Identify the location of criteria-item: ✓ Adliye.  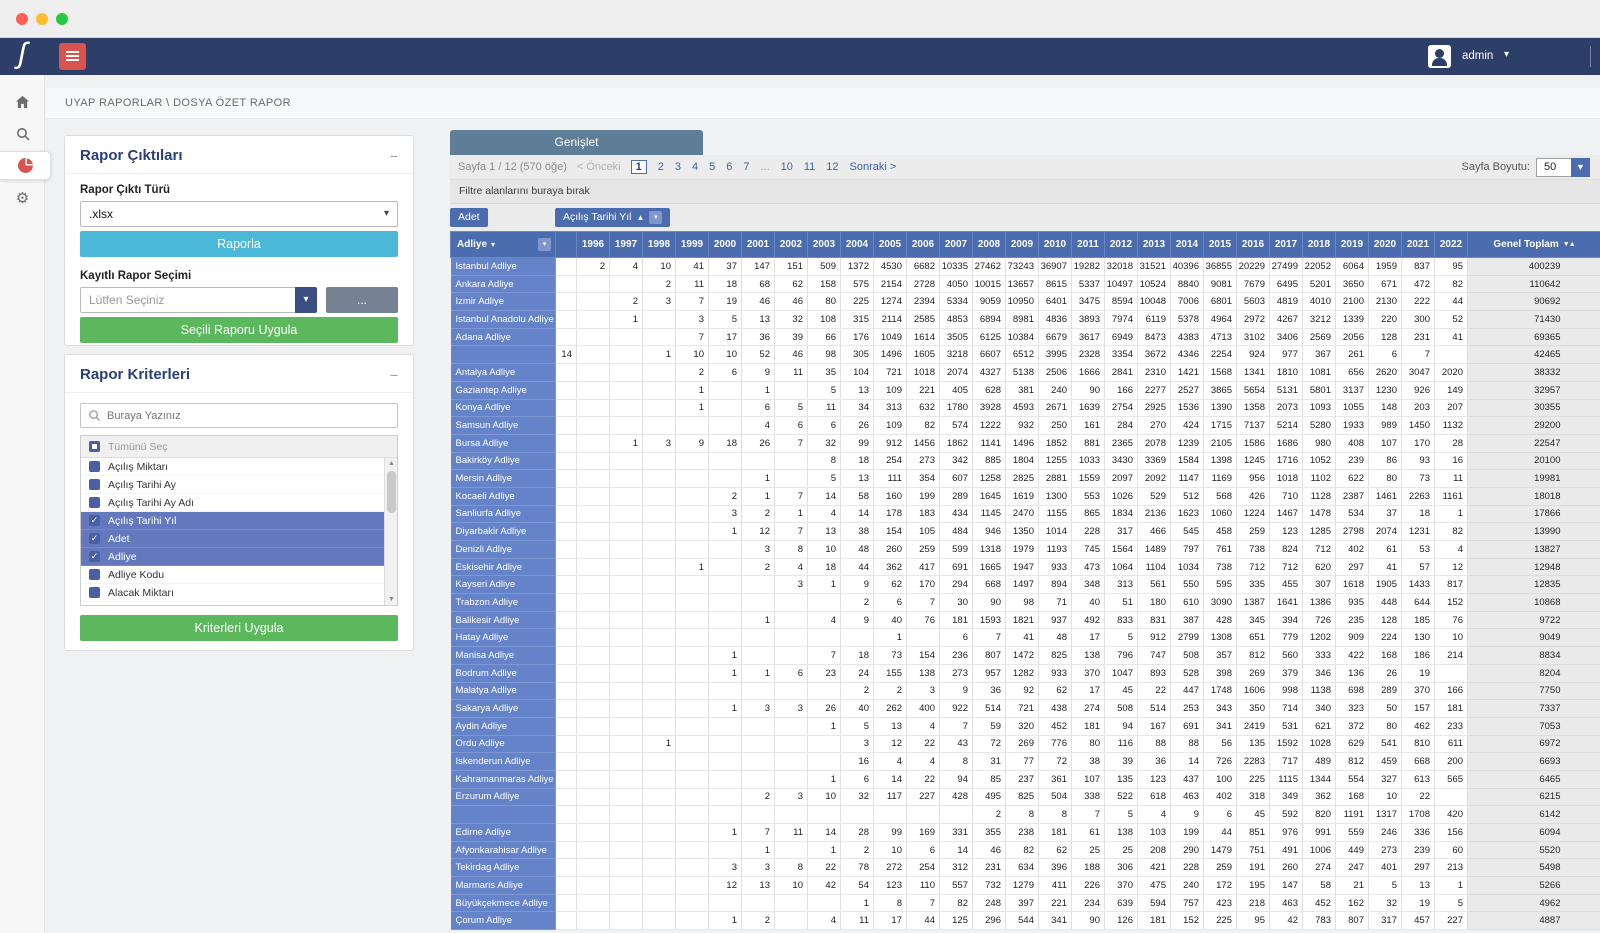
(239, 557).